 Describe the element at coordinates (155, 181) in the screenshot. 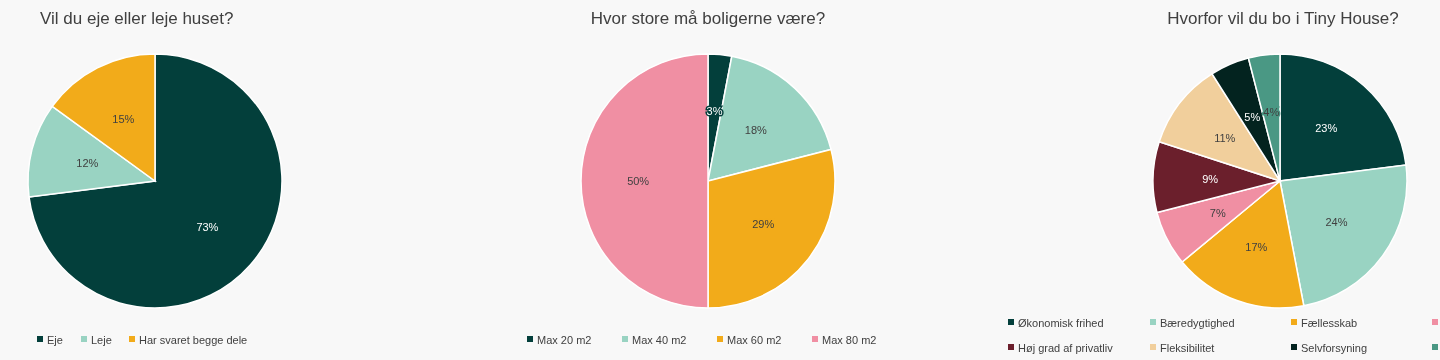

I see `pie-slice` at that location.